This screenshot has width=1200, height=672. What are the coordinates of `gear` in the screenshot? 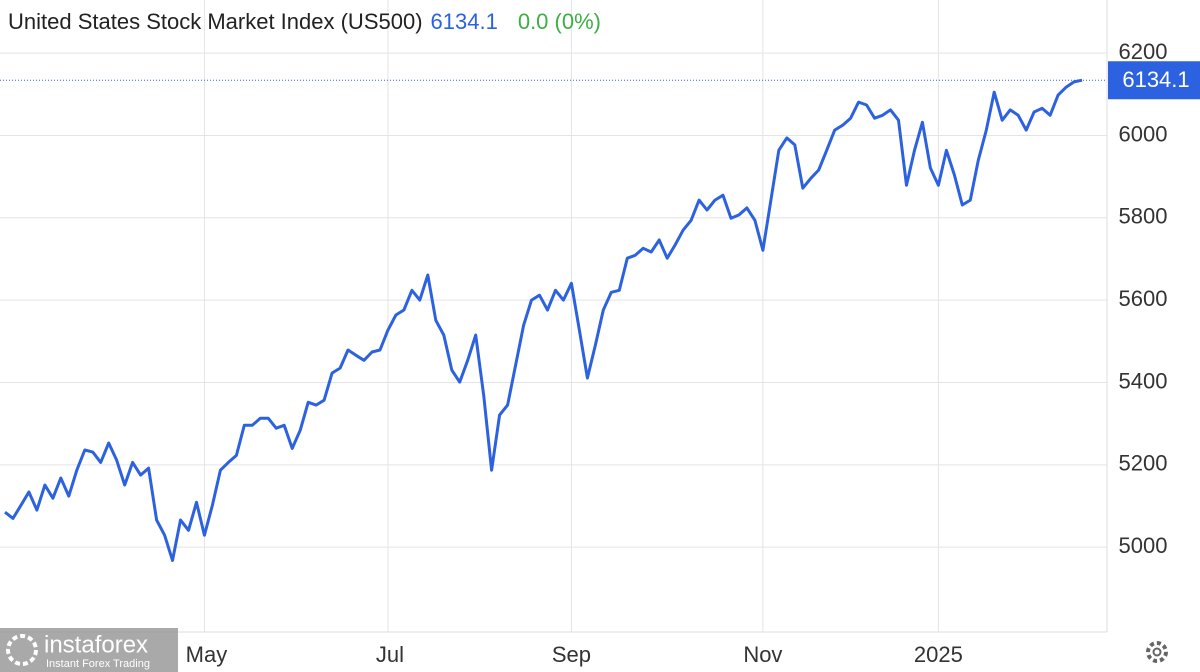 It's located at (1157, 652).